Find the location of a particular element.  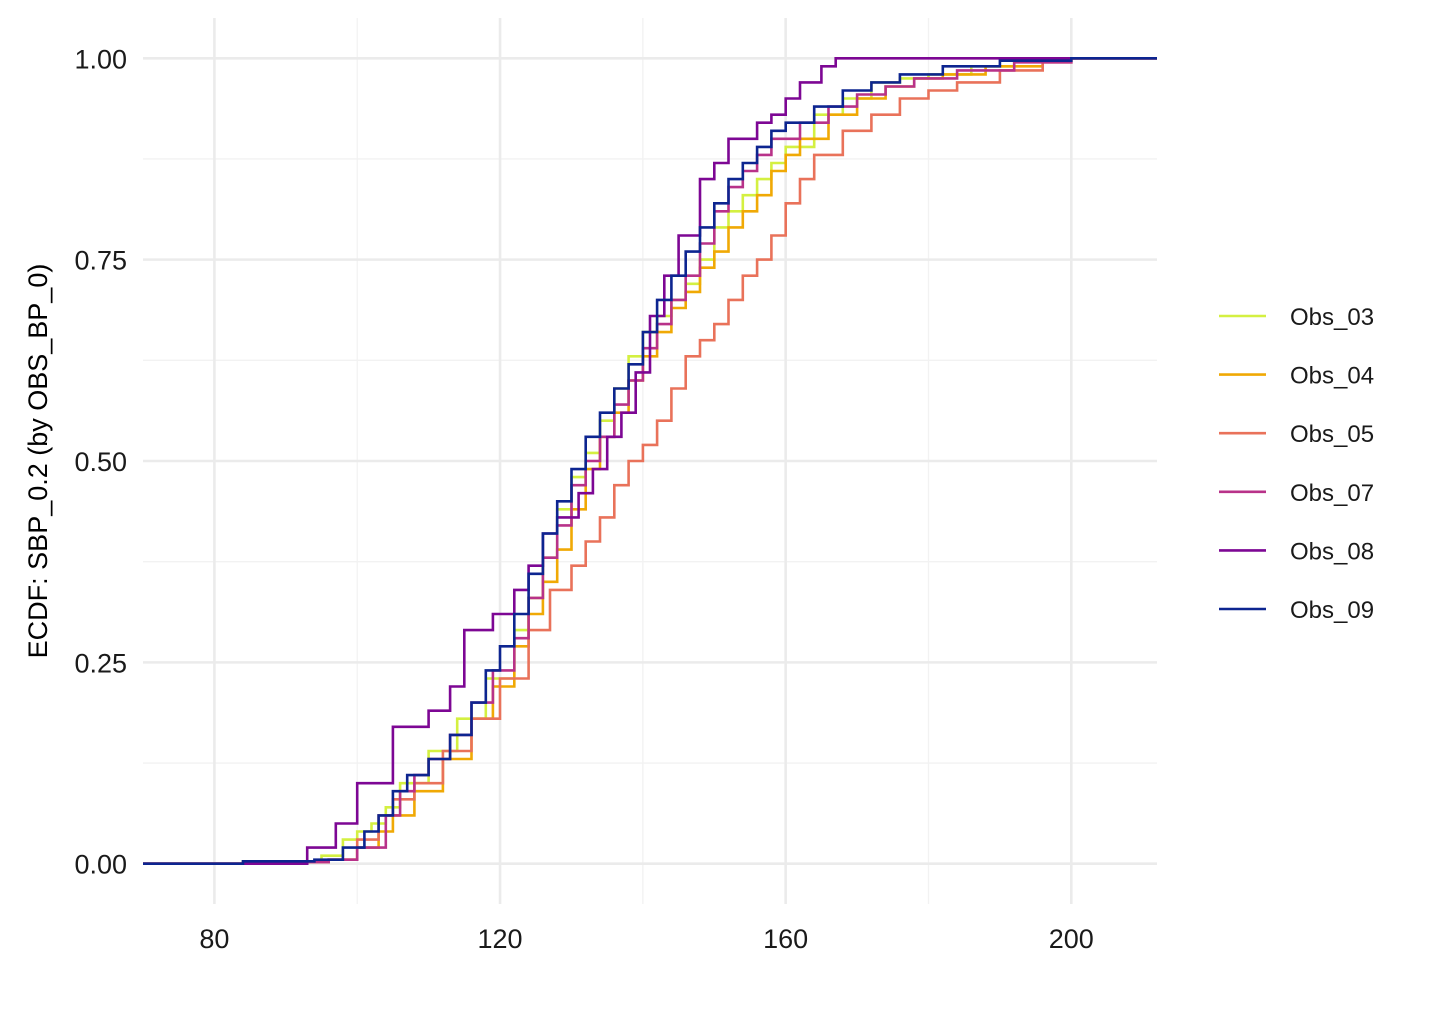

y-axis-tick-labels: 0.00 0.25 0.50 0.75 1.00 is located at coordinates (100, 461).